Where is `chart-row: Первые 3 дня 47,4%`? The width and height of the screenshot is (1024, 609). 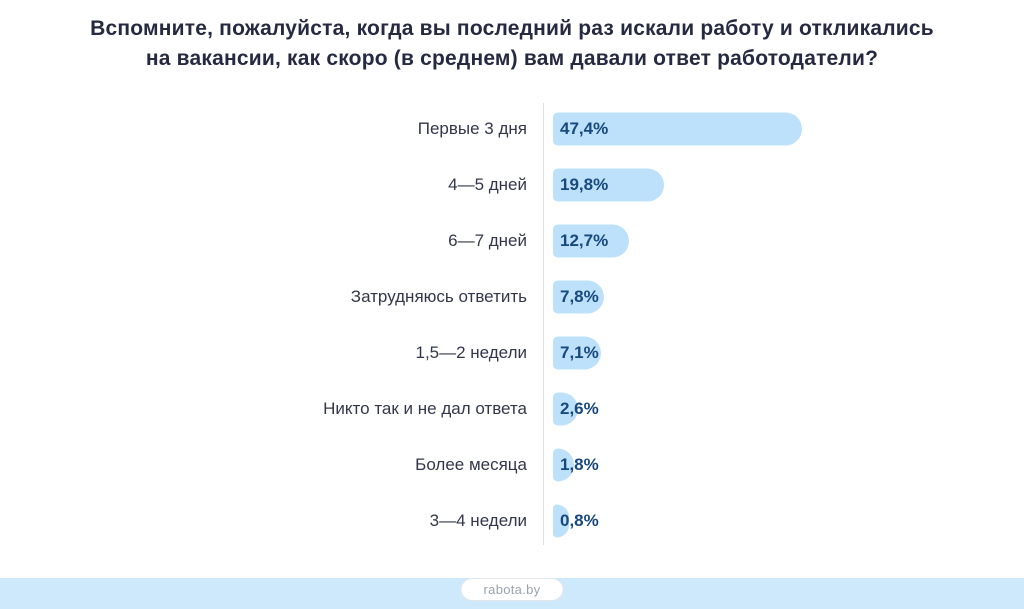 chart-row: Первые 3 дня 47,4% is located at coordinates (512, 129).